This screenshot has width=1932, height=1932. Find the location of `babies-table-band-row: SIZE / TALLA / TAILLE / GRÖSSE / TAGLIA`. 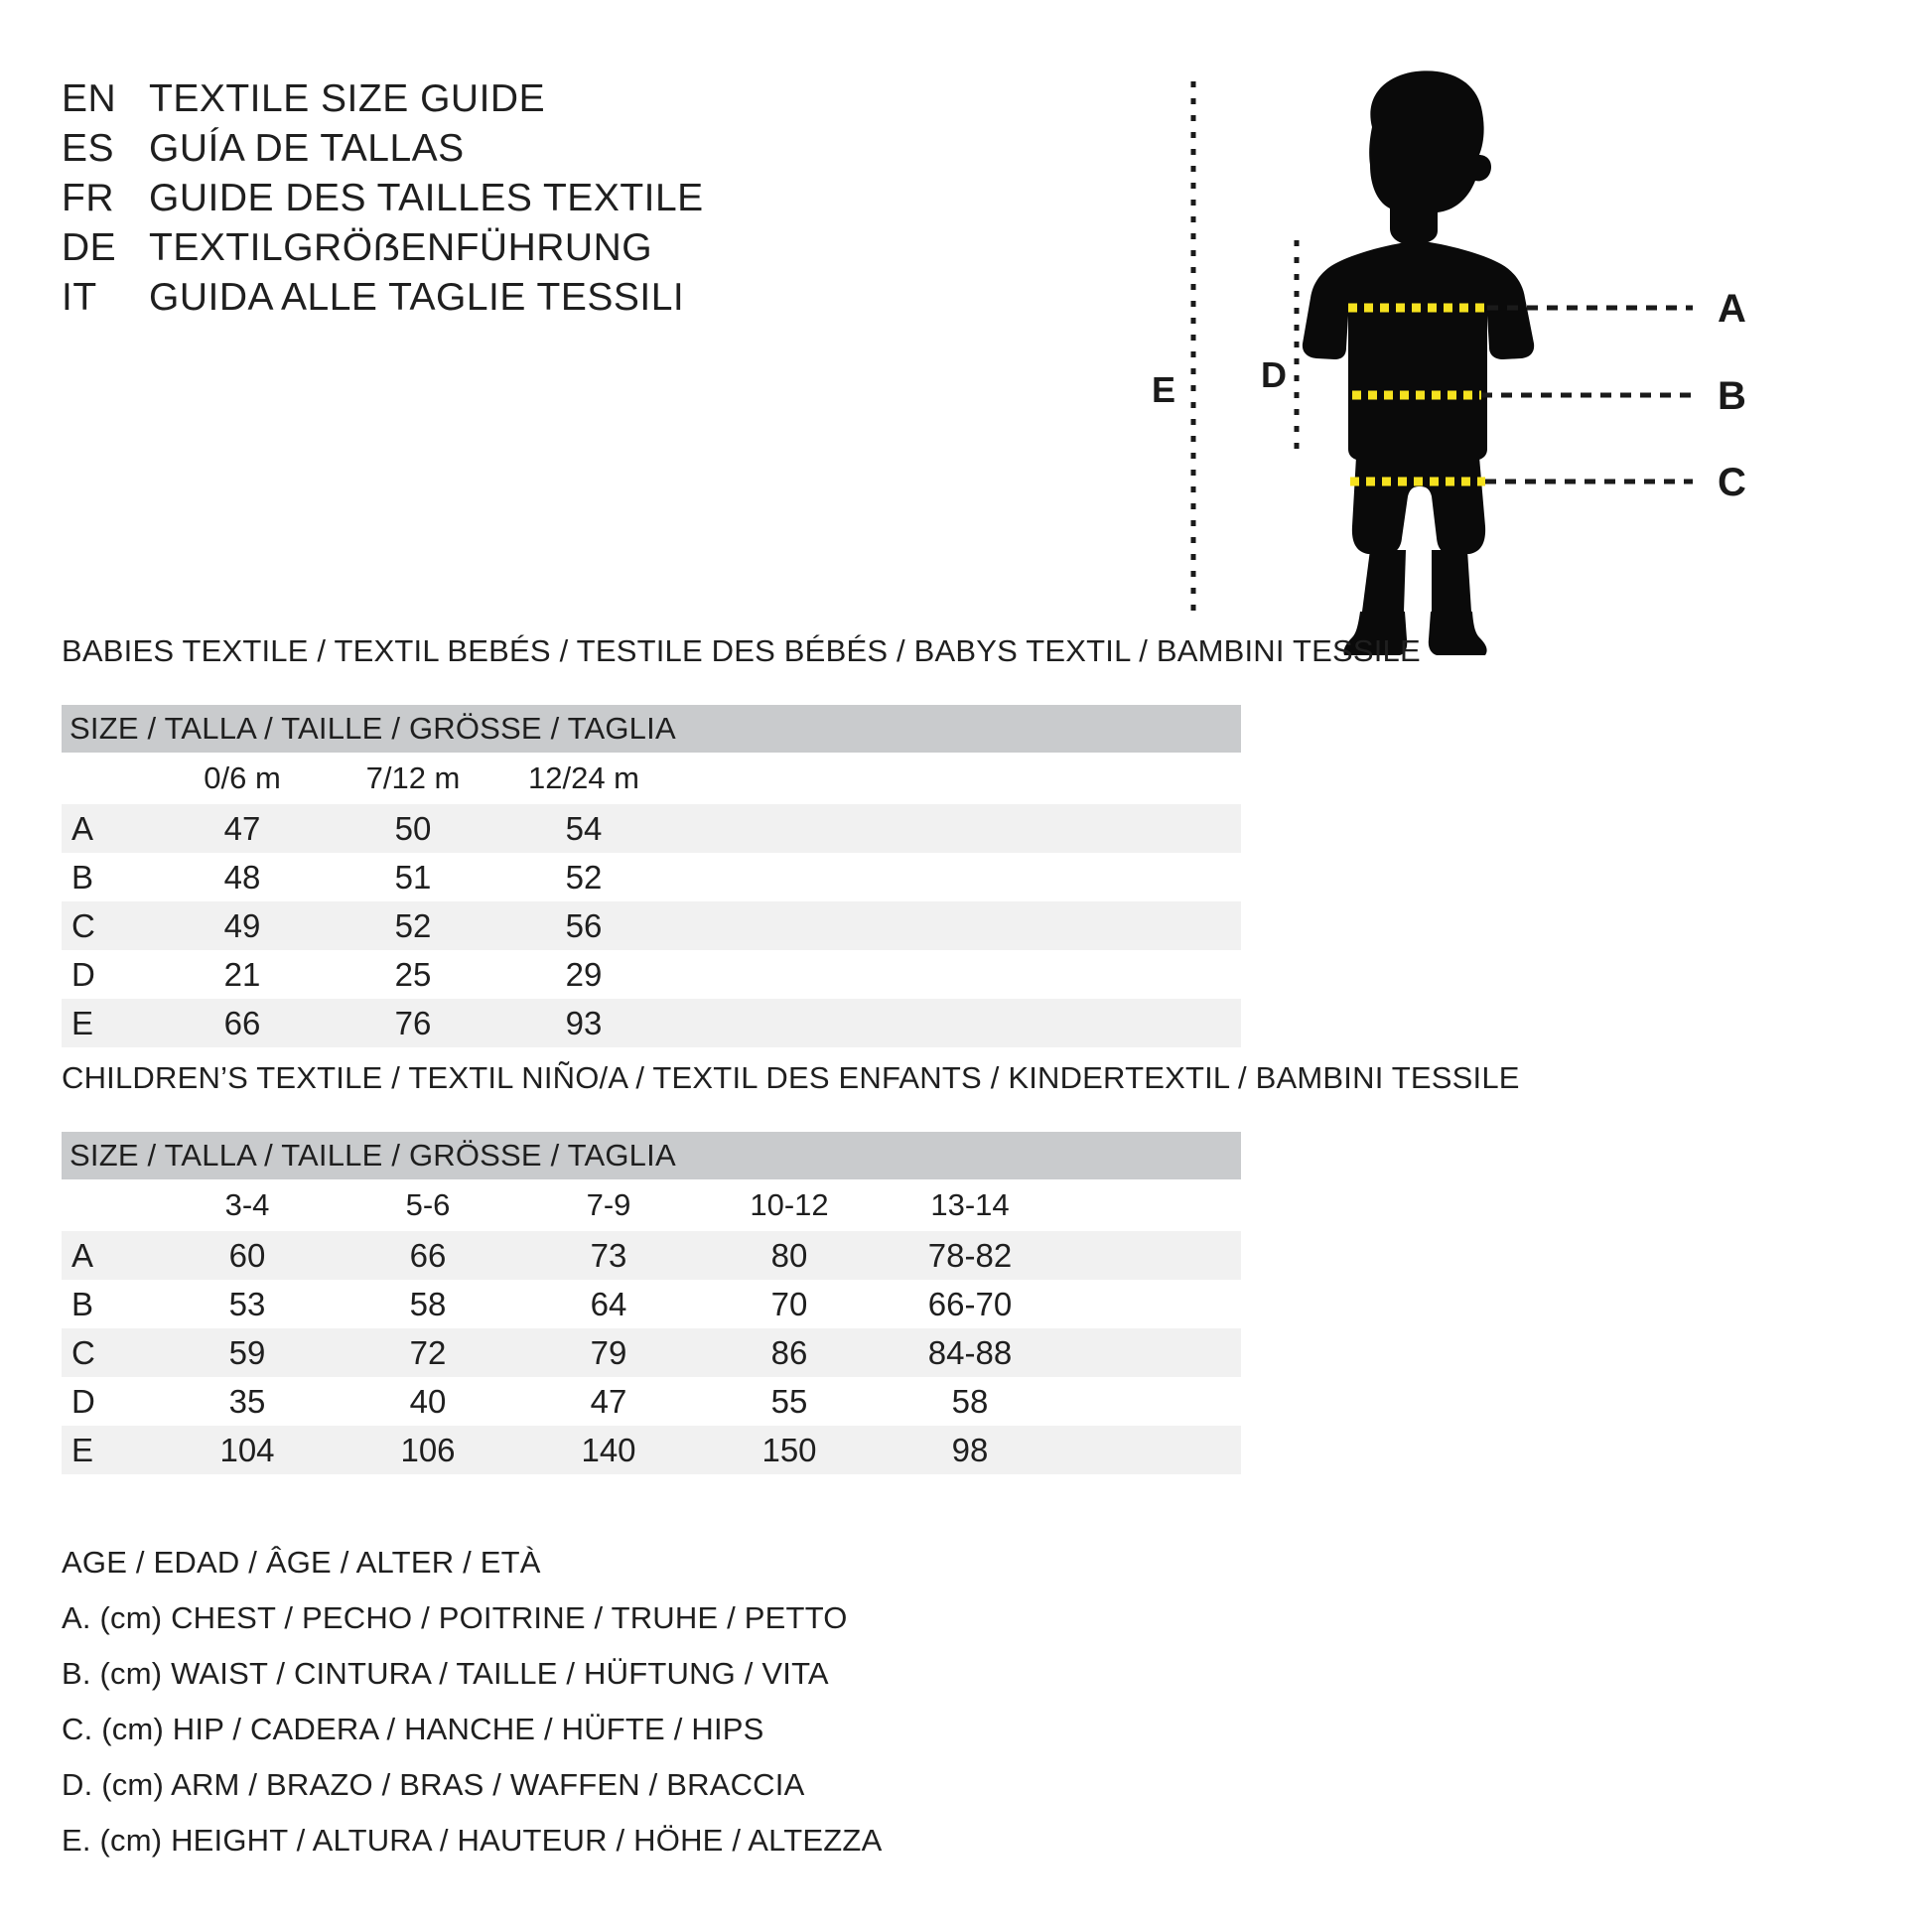

babies-table-band-row: SIZE / TALLA / TAILLE / GRÖSSE / TAGLIA is located at coordinates (651, 729).